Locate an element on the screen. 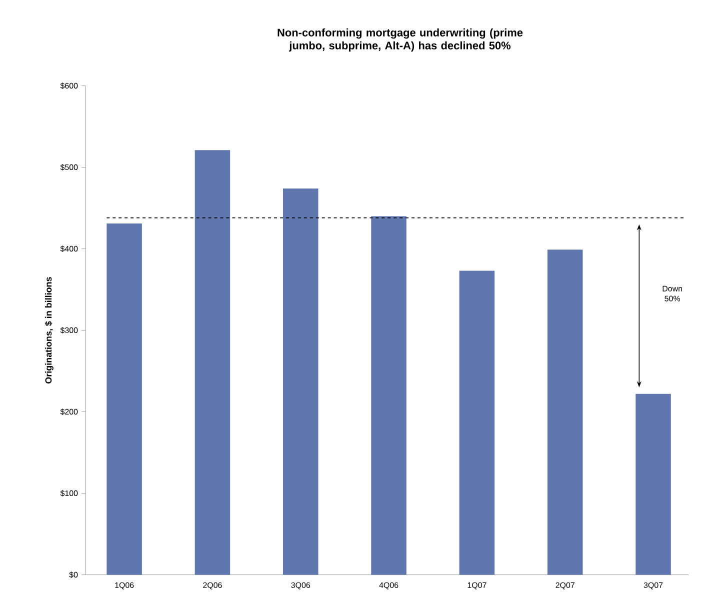 This screenshot has width=705, height=596. y-axis-title: Originations, $ in billions is located at coordinates (49, 330).